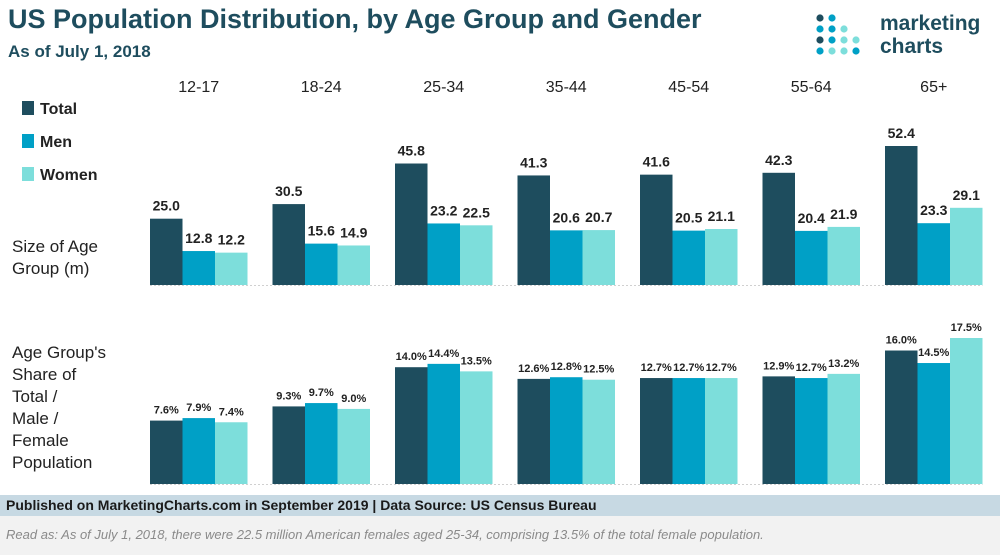 The height and width of the screenshot is (555, 1000). What do you see at coordinates (443, 210) in the screenshot?
I see `size-data-label: 23.2` at bounding box center [443, 210].